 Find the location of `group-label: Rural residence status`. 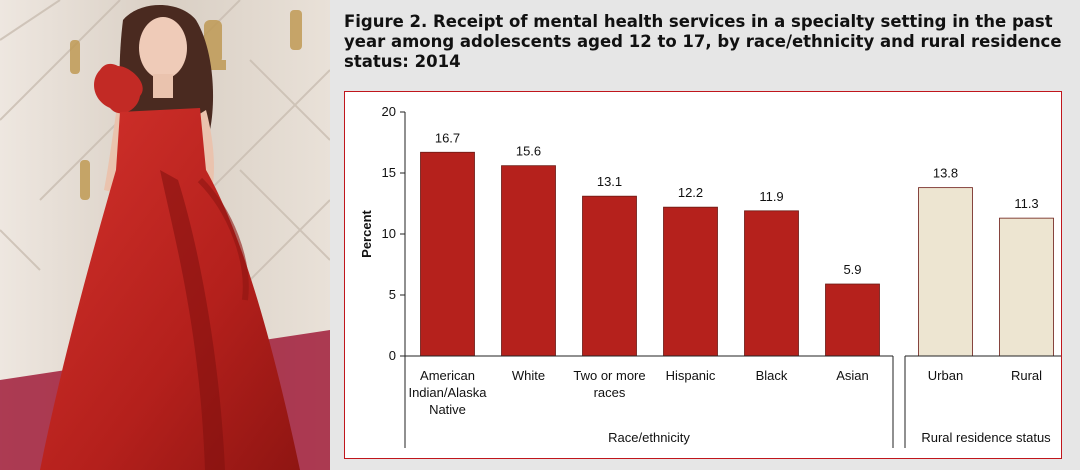

group-label: Rural residence status is located at coordinates (986, 437).